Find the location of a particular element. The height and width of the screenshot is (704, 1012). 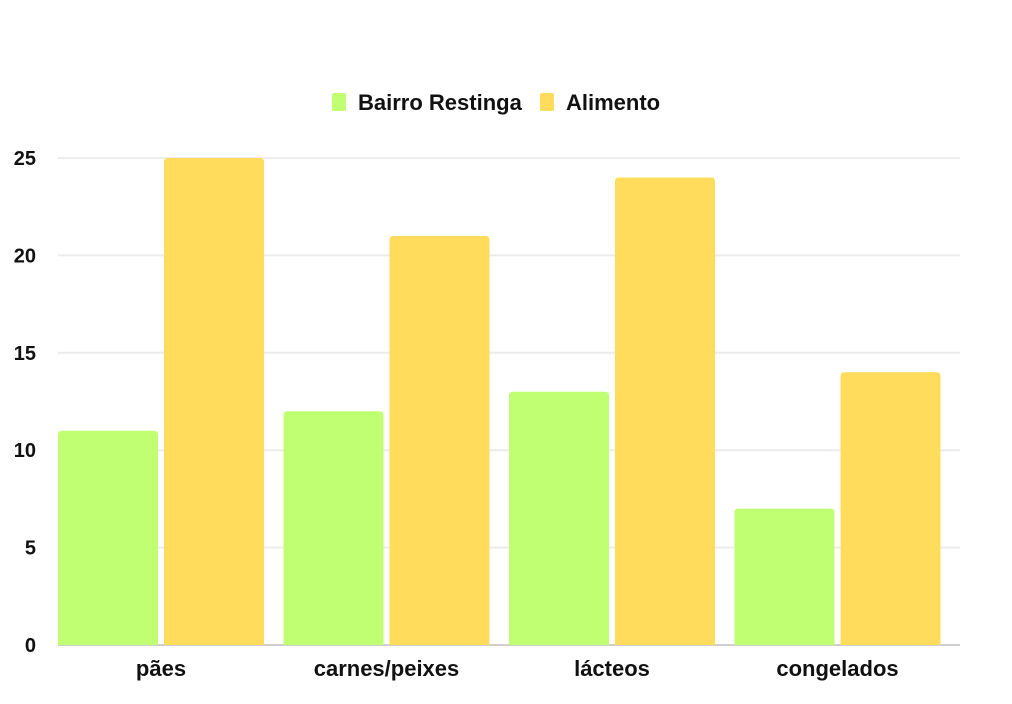

bar-series1-p-es is located at coordinates (108, 537).